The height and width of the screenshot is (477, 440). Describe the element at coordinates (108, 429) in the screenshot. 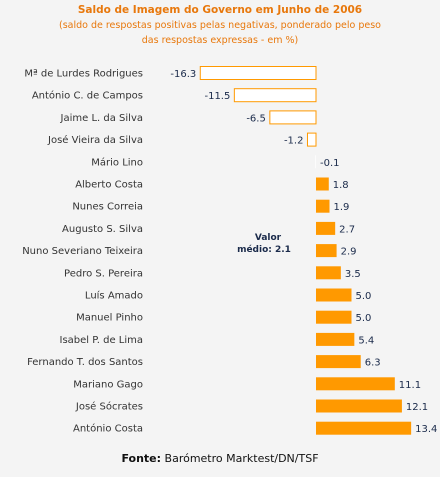

I see `category-label: António Costa` at that location.